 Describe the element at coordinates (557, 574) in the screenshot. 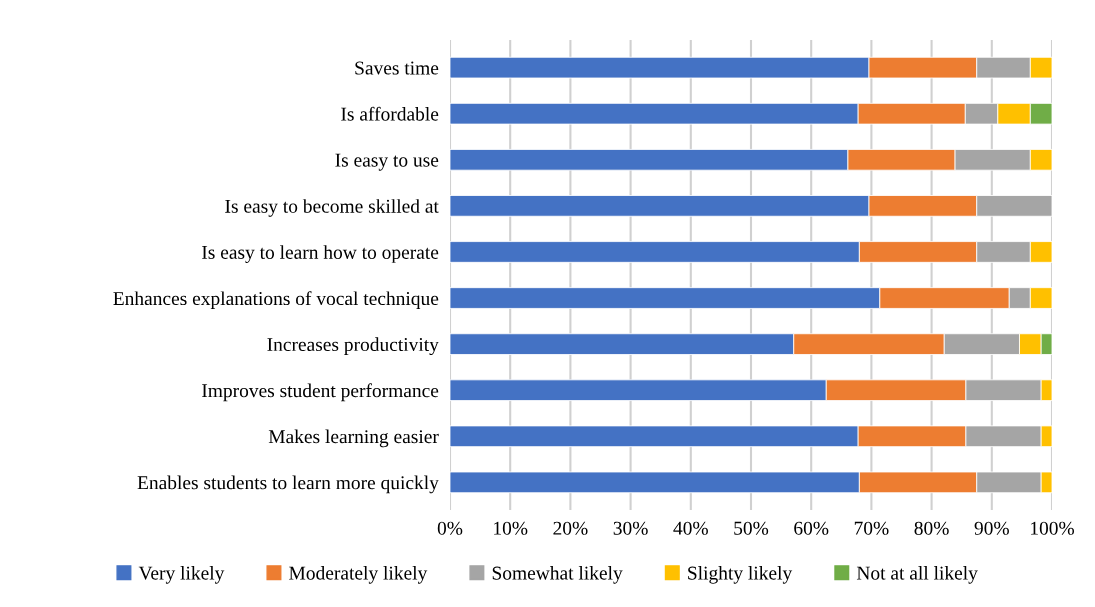

I see `legend-label: Somewhat likely` at that location.